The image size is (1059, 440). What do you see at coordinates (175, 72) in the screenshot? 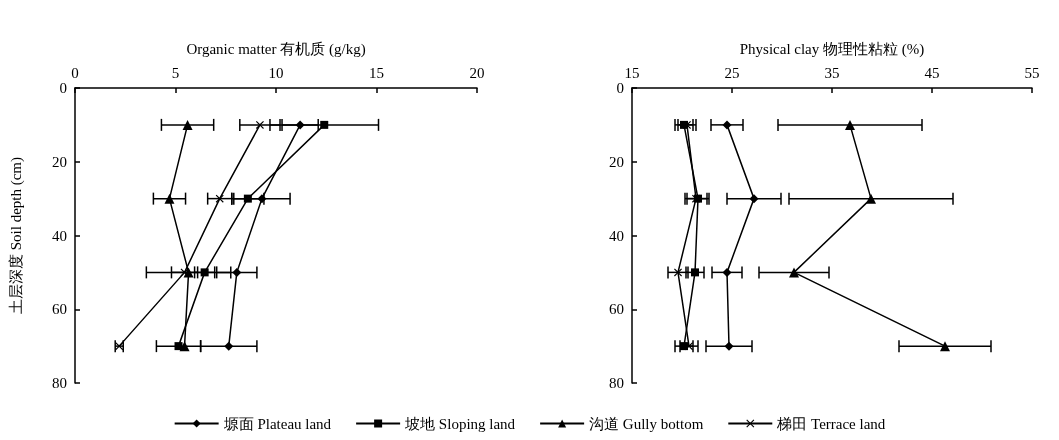
I see `x-tick-label: 5` at bounding box center [175, 72].